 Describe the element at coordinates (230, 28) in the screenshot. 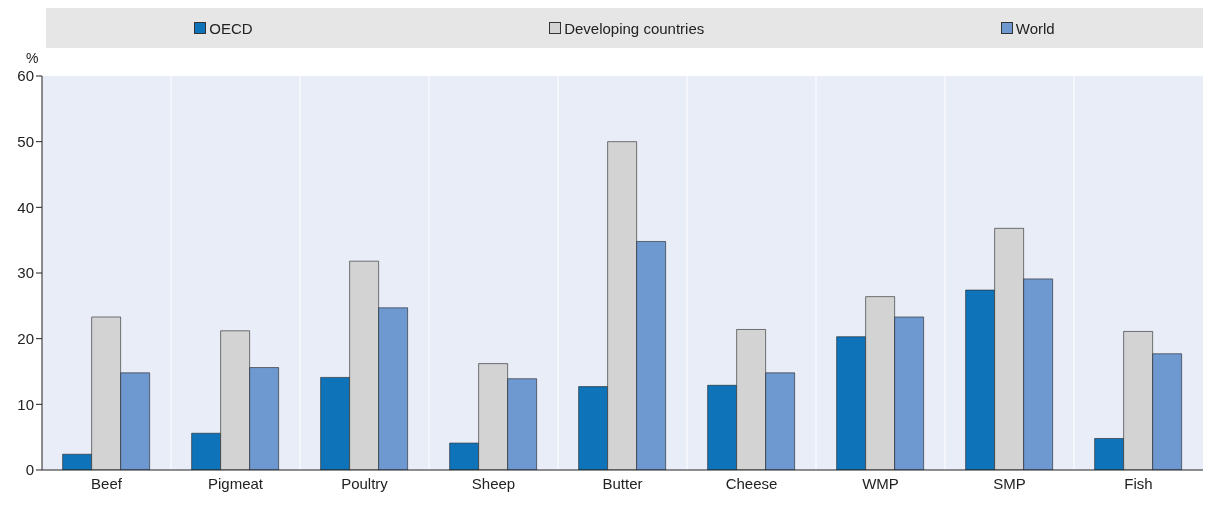

I see `legend-label: OECD` at that location.